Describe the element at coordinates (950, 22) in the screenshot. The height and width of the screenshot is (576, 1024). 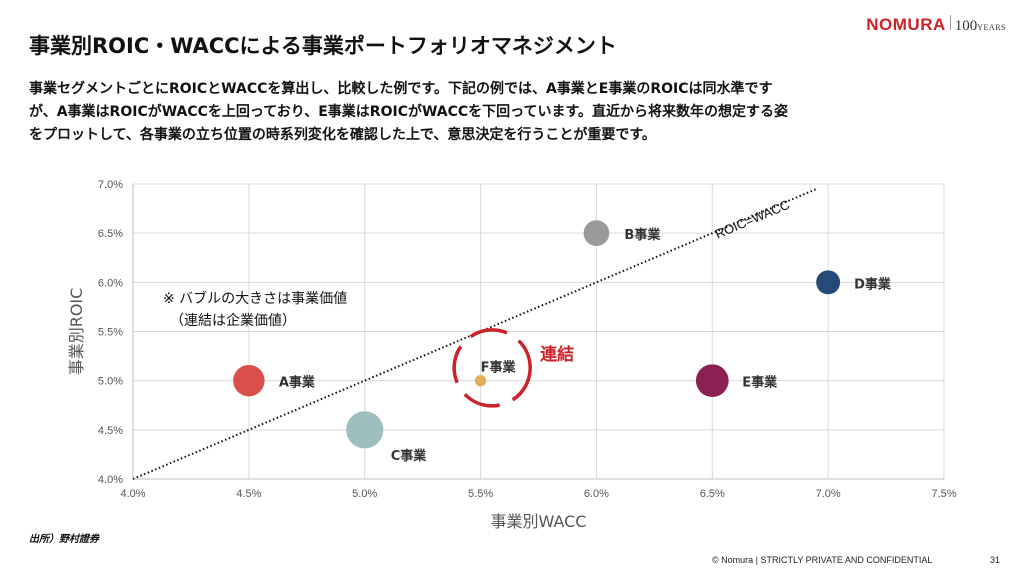
I see `logo-divider` at that location.